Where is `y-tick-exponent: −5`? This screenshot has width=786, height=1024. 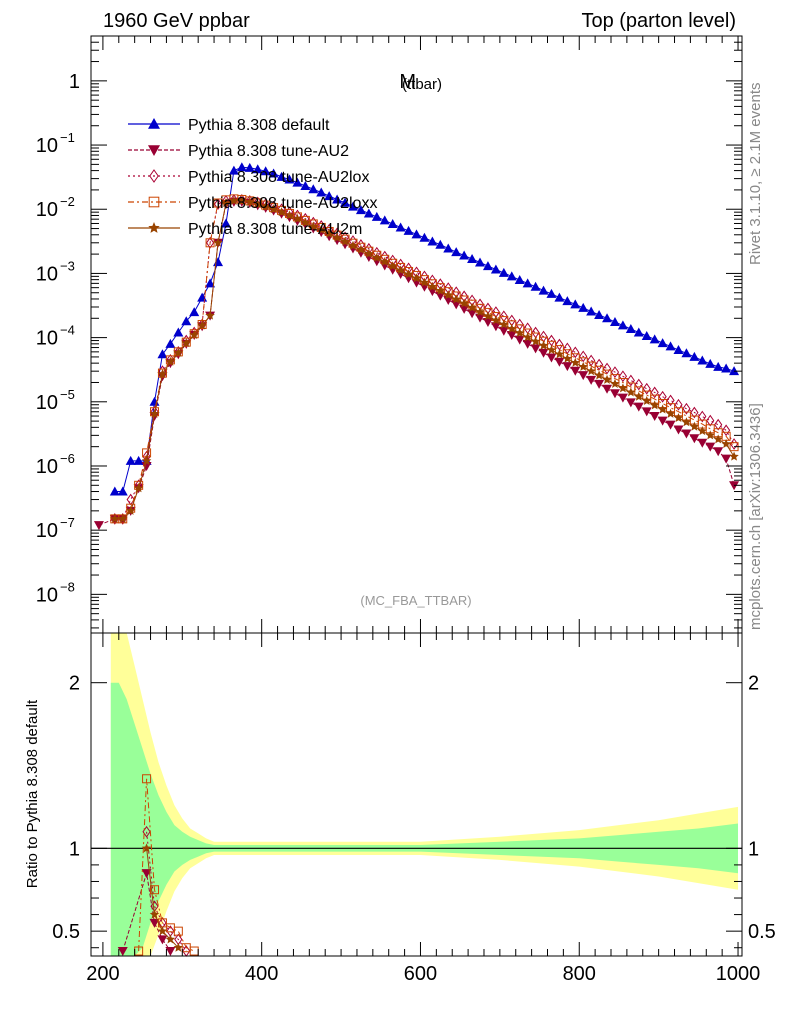 y-tick-exponent: −5 is located at coordinates (67, 394).